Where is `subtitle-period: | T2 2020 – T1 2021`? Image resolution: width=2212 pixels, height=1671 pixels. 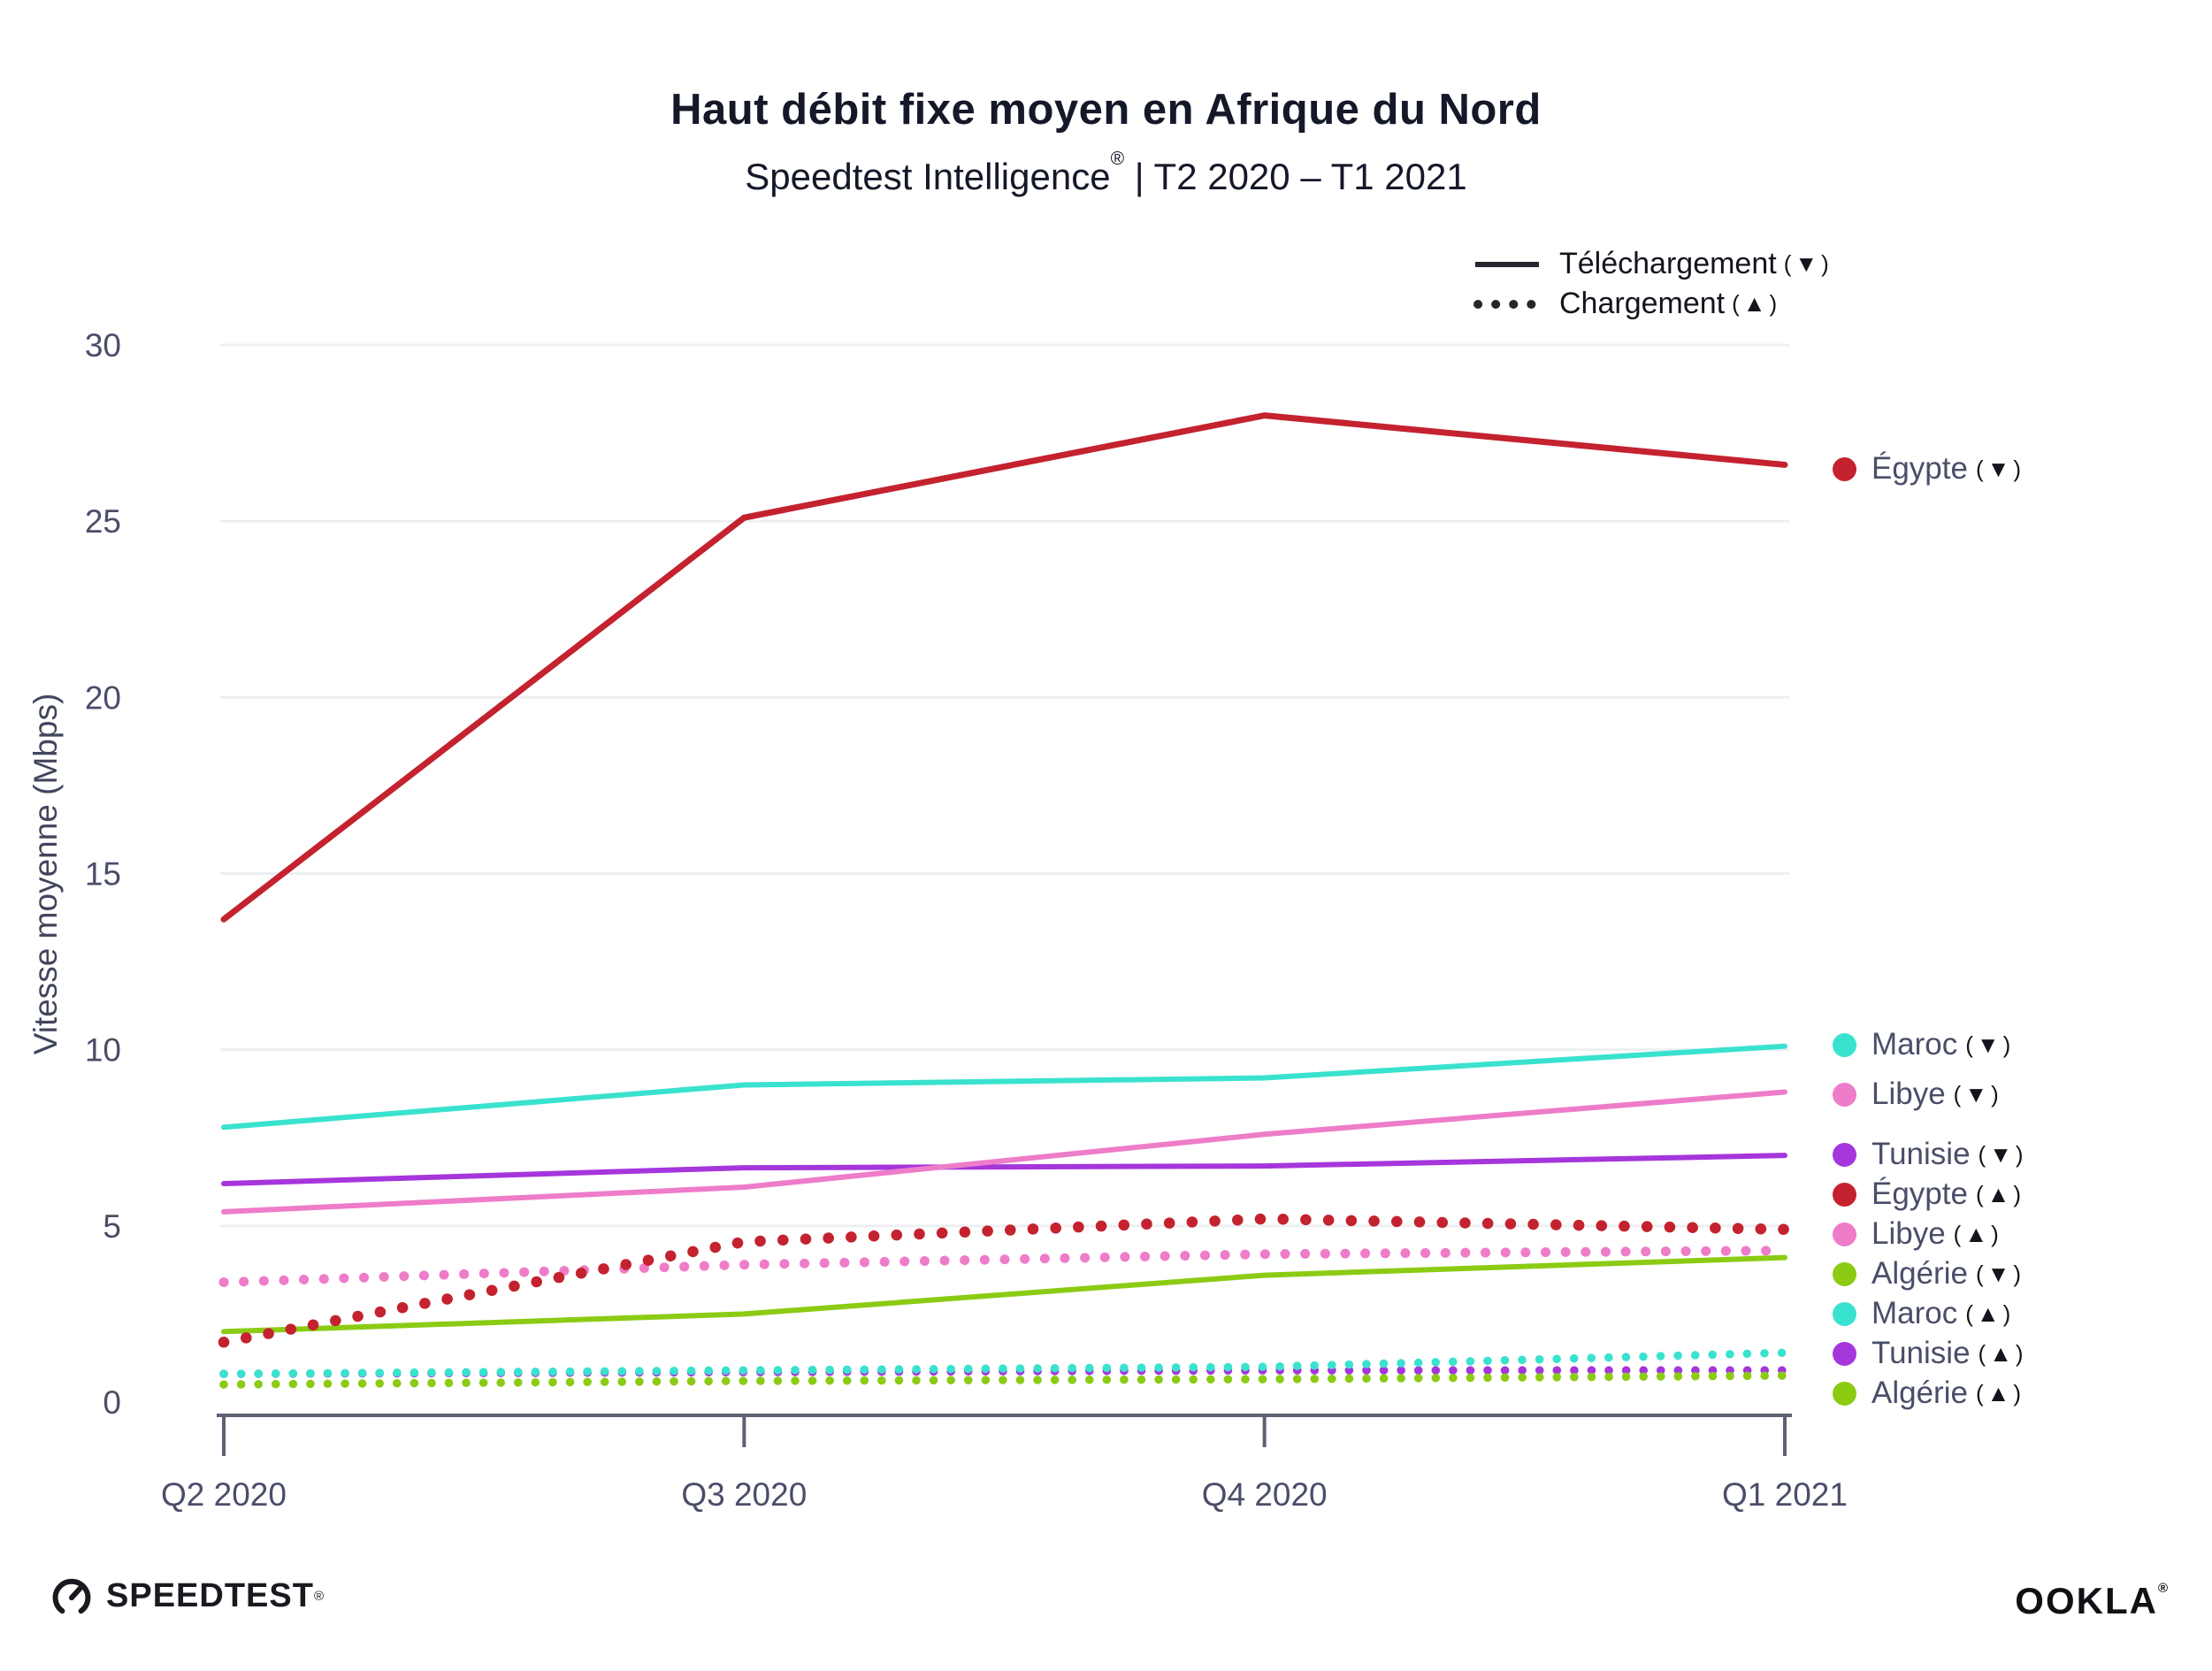
subtitle-period: | T2 2020 – T1 2021 is located at coordinates (1295, 176).